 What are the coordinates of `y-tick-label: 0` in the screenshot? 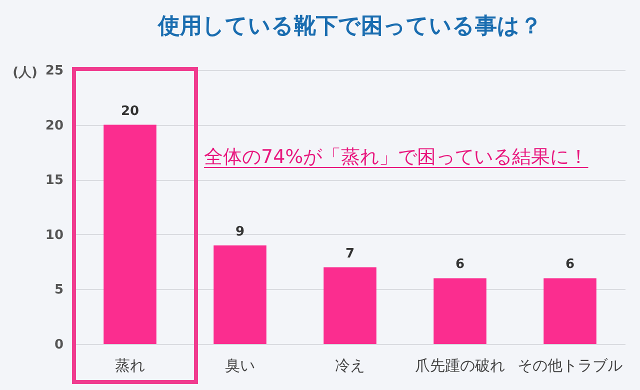 It's located at (59, 345).